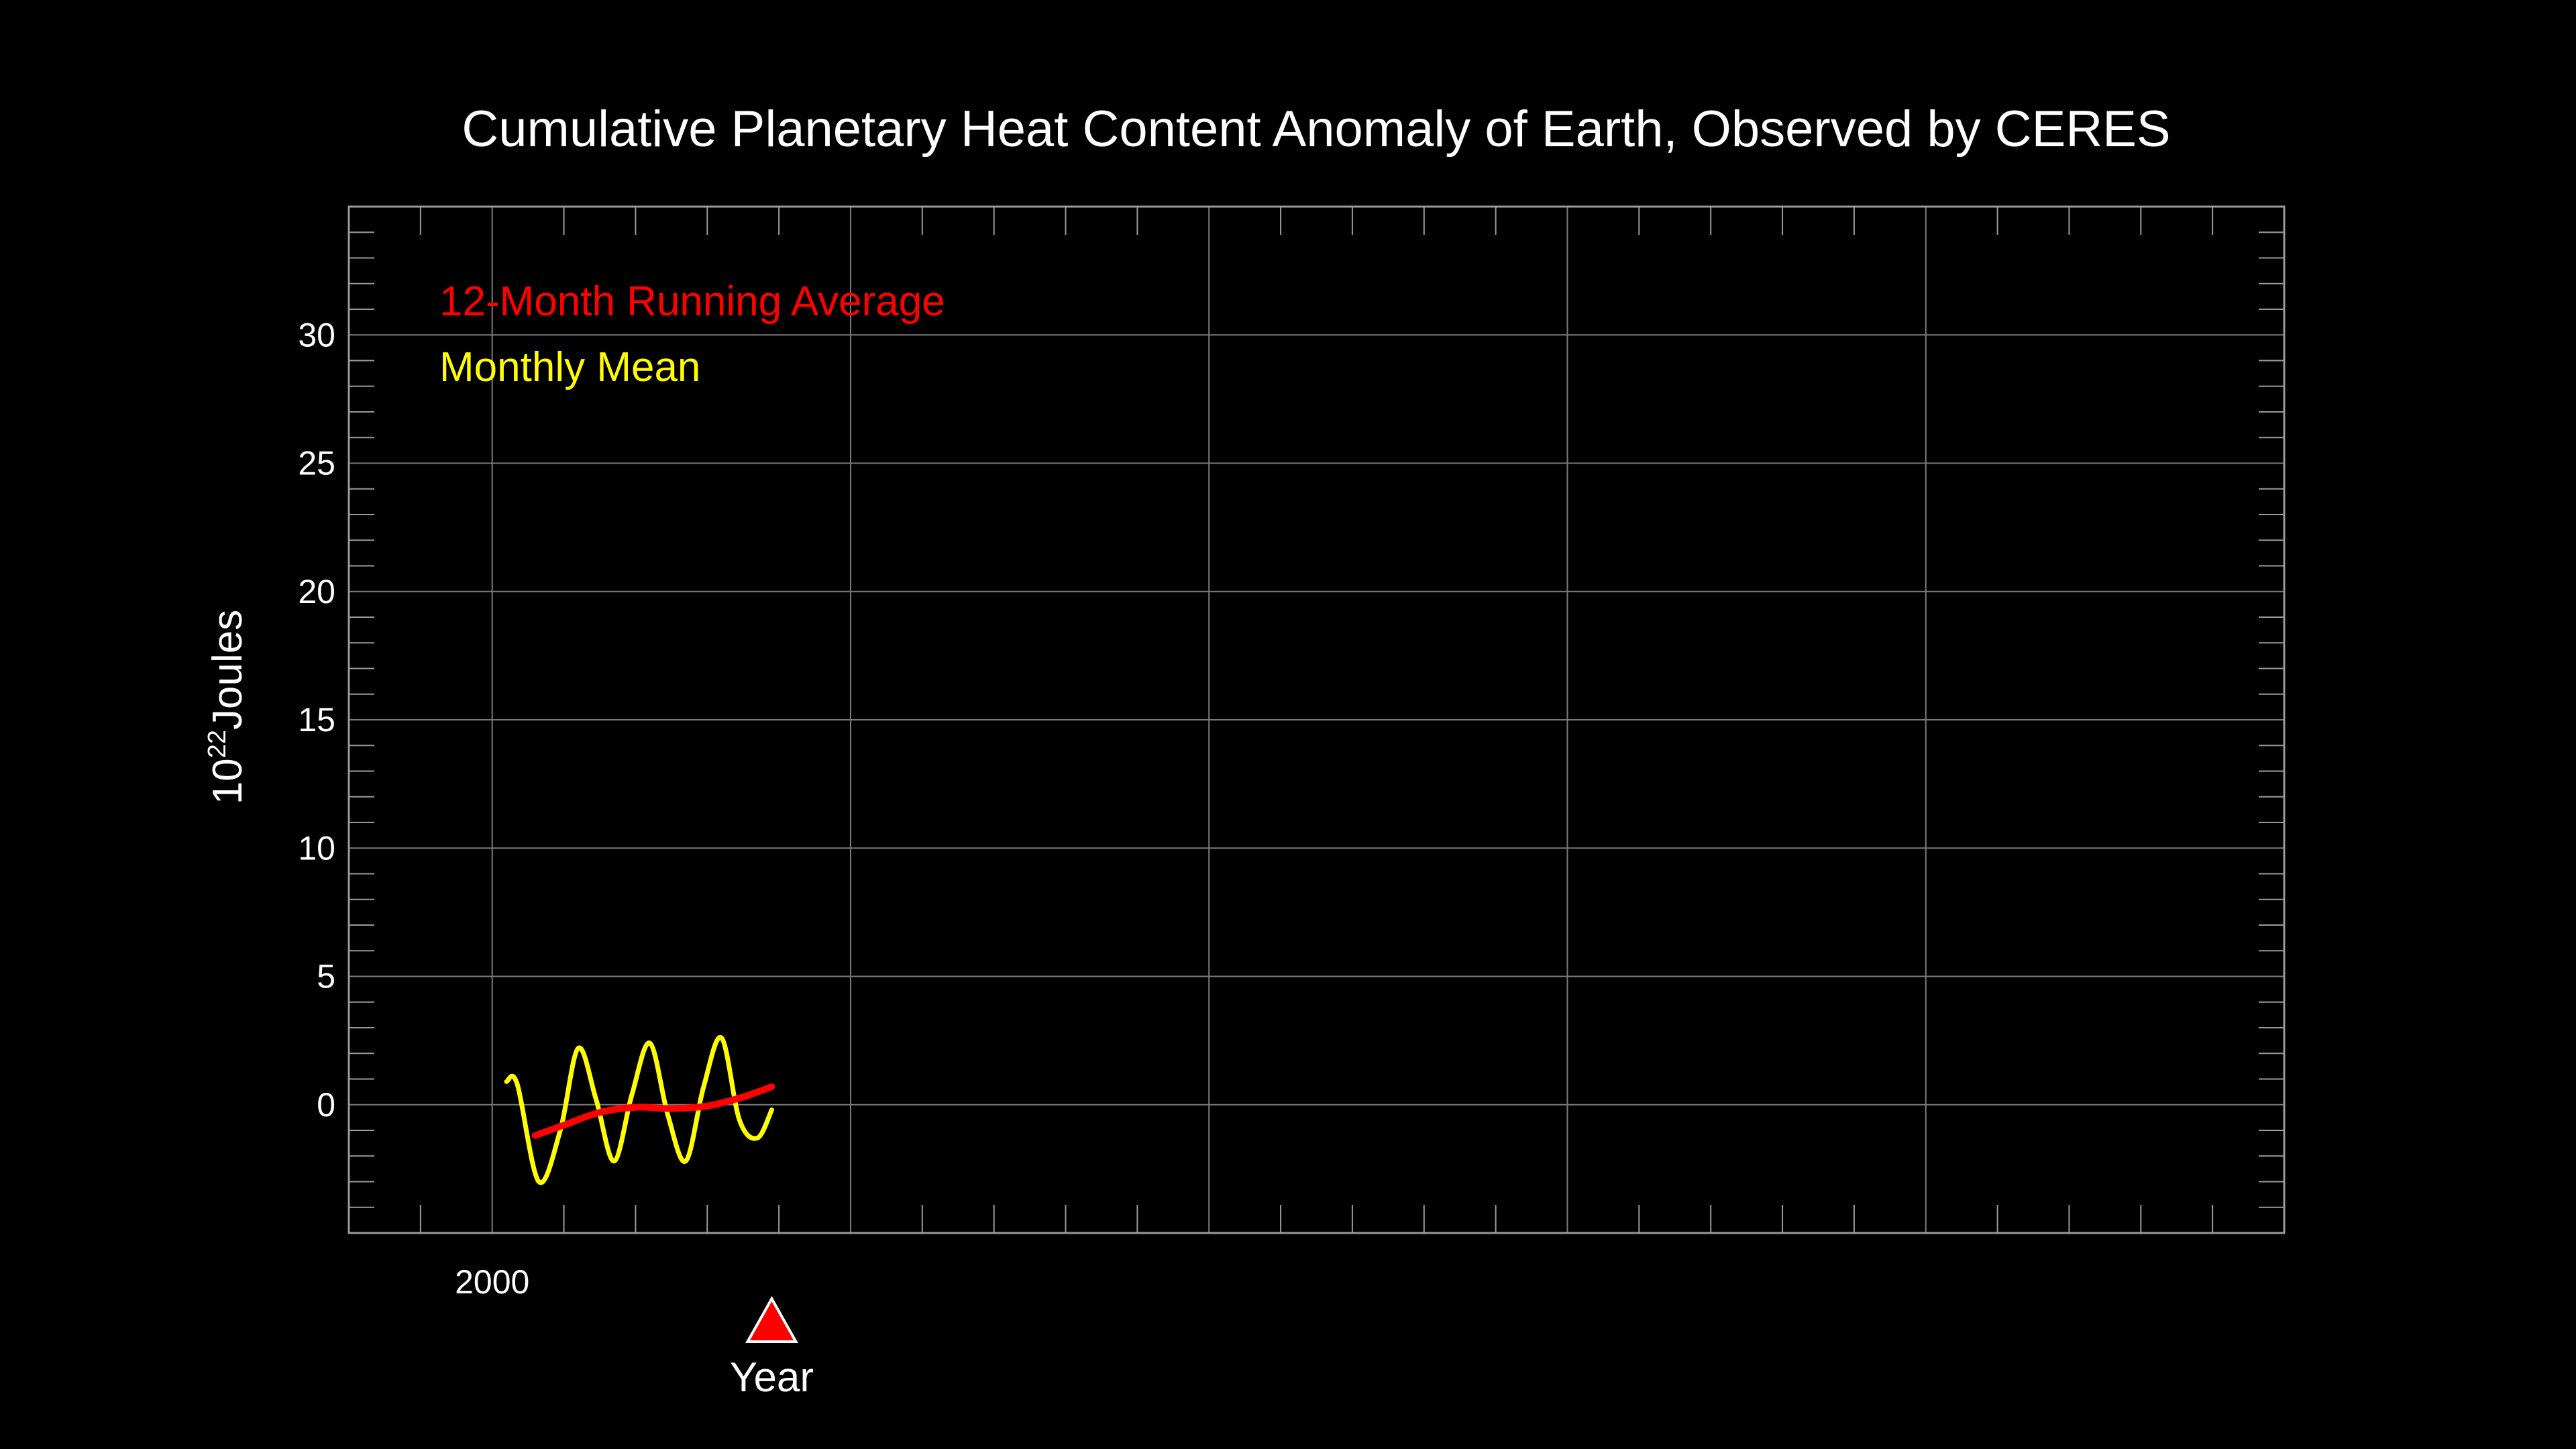  I want to click on legend: 12-Month Running Average Monthly Mean, so click(692, 334).